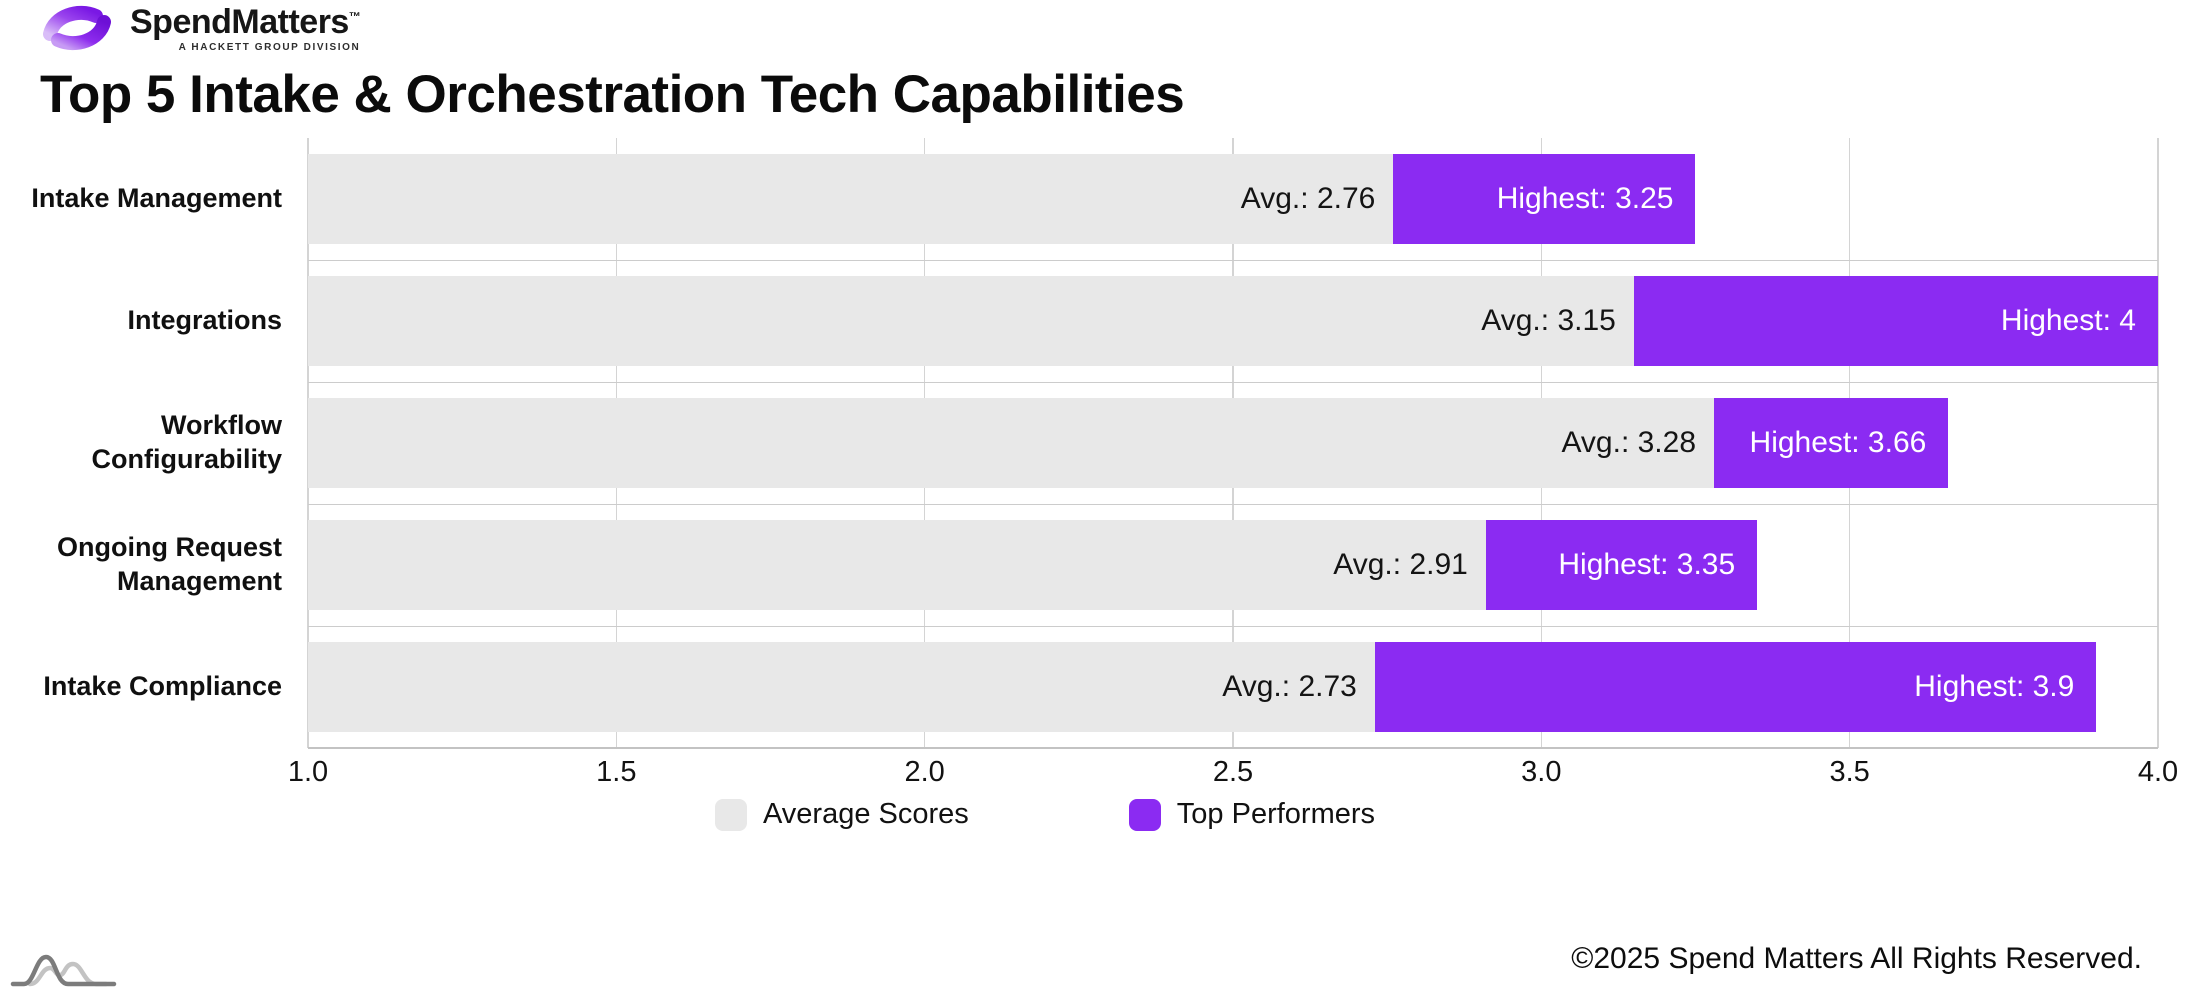  What do you see at coordinates (63, 970) in the screenshot?
I see `bell-curves-icon` at bounding box center [63, 970].